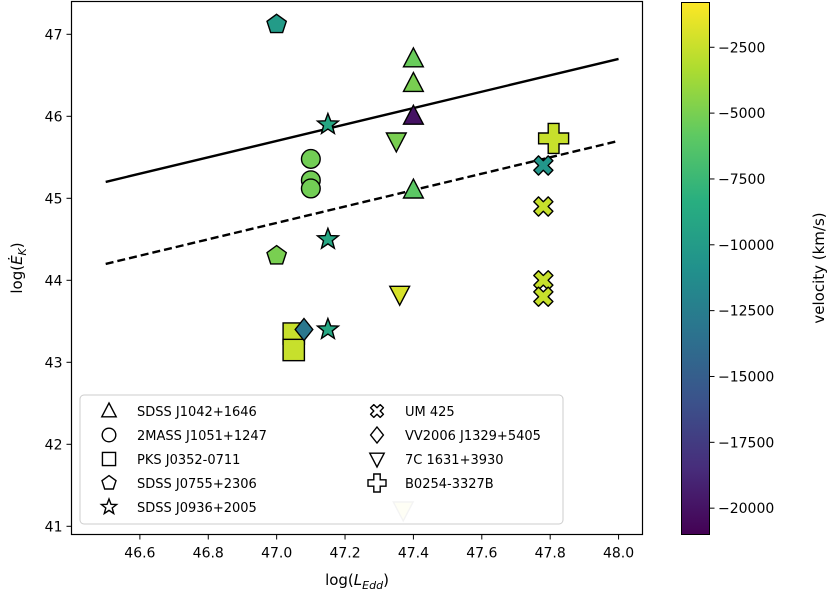 Image resolution: width=830 pixels, height=595 pixels. What do you see at coordinates (276, 554) in the screenshot?
I see `x-tick-label: 47.0` at bounding box center [276, 554].